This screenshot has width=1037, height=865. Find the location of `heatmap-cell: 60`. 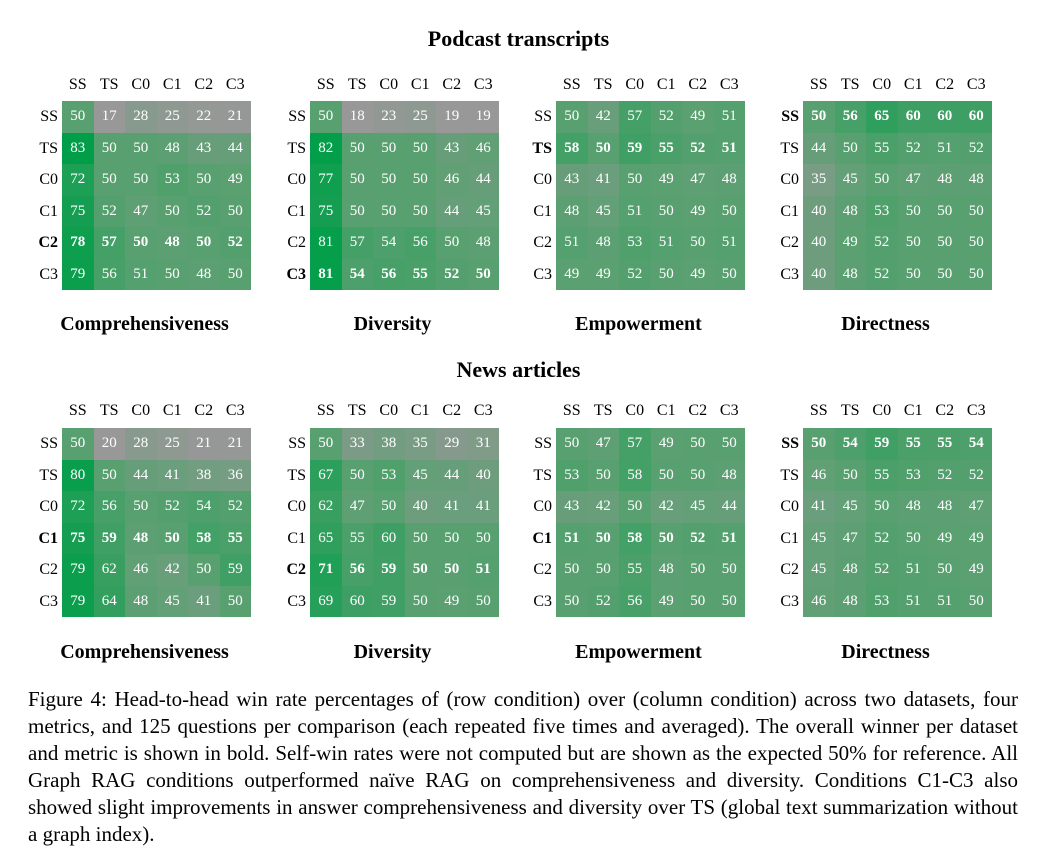

heatmap-cell: 60 is located at coordinates (945, 117).